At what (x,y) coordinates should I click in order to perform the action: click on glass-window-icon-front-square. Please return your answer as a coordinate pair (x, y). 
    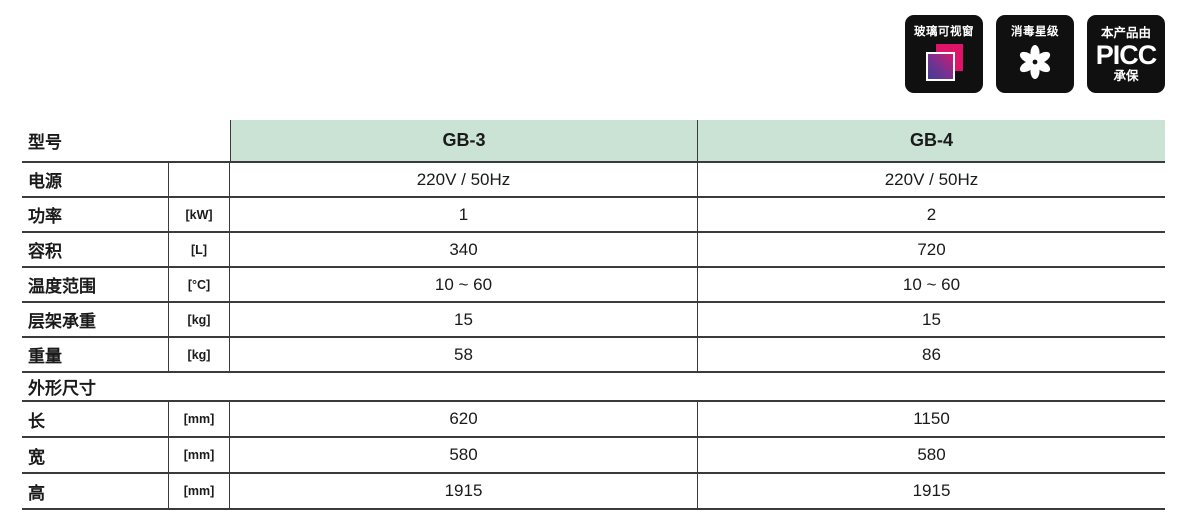
    Looking at the image, I should click on (940, 66).